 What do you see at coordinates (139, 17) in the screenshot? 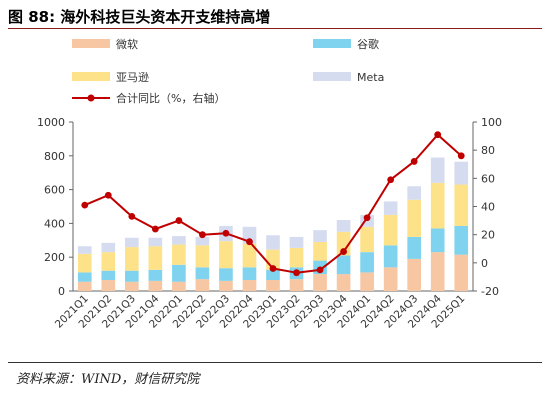
I see `figure-title: 图 88: 海外科技巨头资本开支维持高增` at bounding box center [139, 17].